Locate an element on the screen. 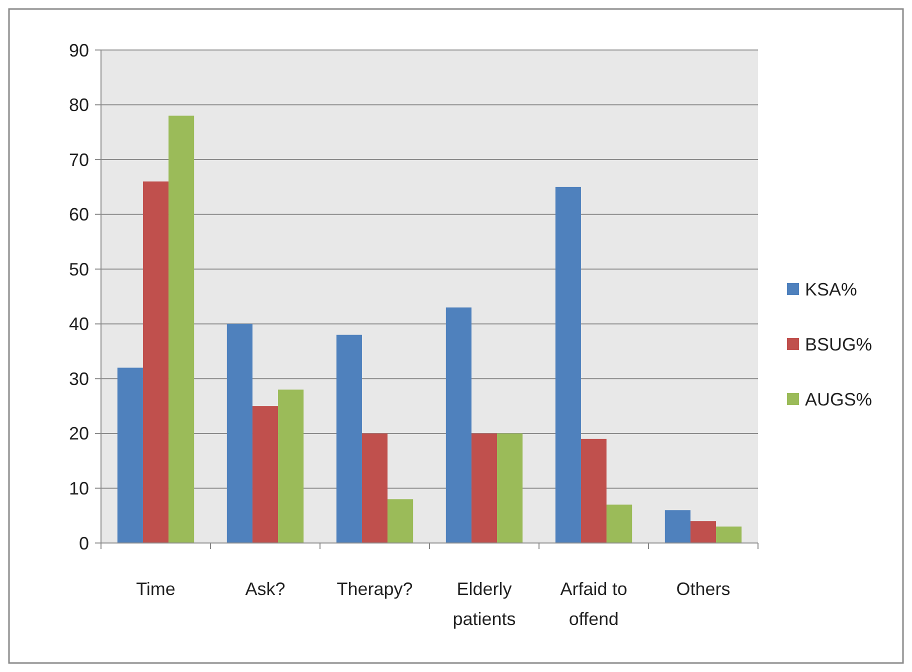 The image size is (912, 672). y-tick-label: 30 is located at coordinates (78, 378).